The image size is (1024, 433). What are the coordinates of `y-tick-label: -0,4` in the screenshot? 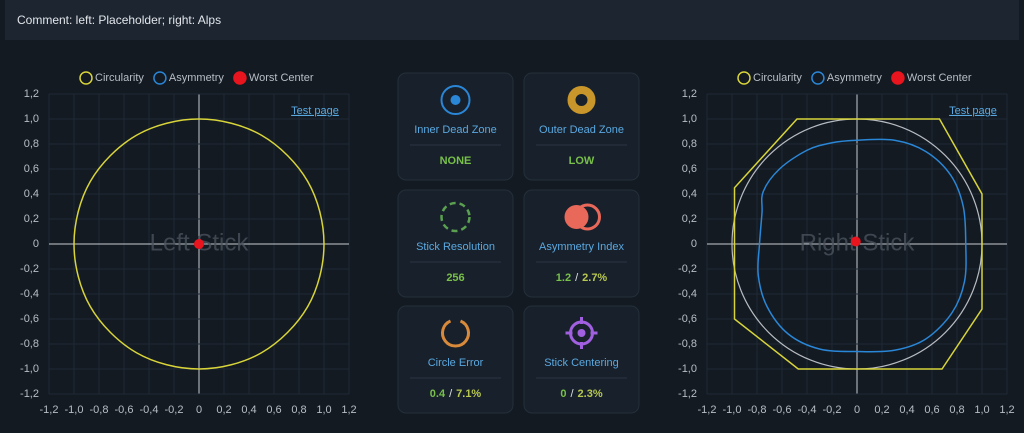 It's located at (29, 294).